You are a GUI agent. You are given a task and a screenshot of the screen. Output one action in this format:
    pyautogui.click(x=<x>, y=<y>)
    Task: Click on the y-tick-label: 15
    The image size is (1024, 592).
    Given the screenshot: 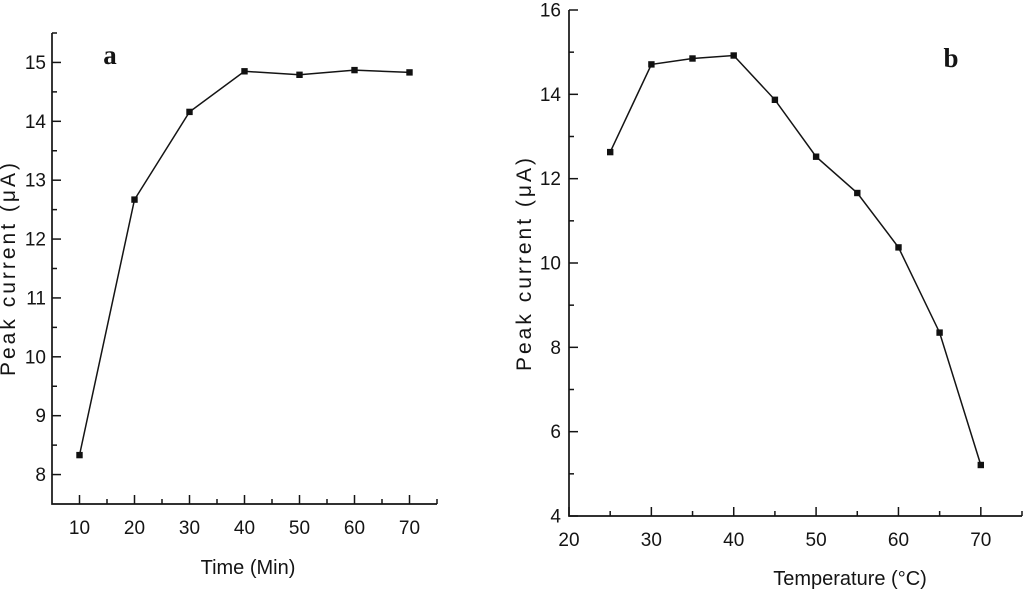 What is the action you would take?
    pyautogui.click(x=35, y=63)
    